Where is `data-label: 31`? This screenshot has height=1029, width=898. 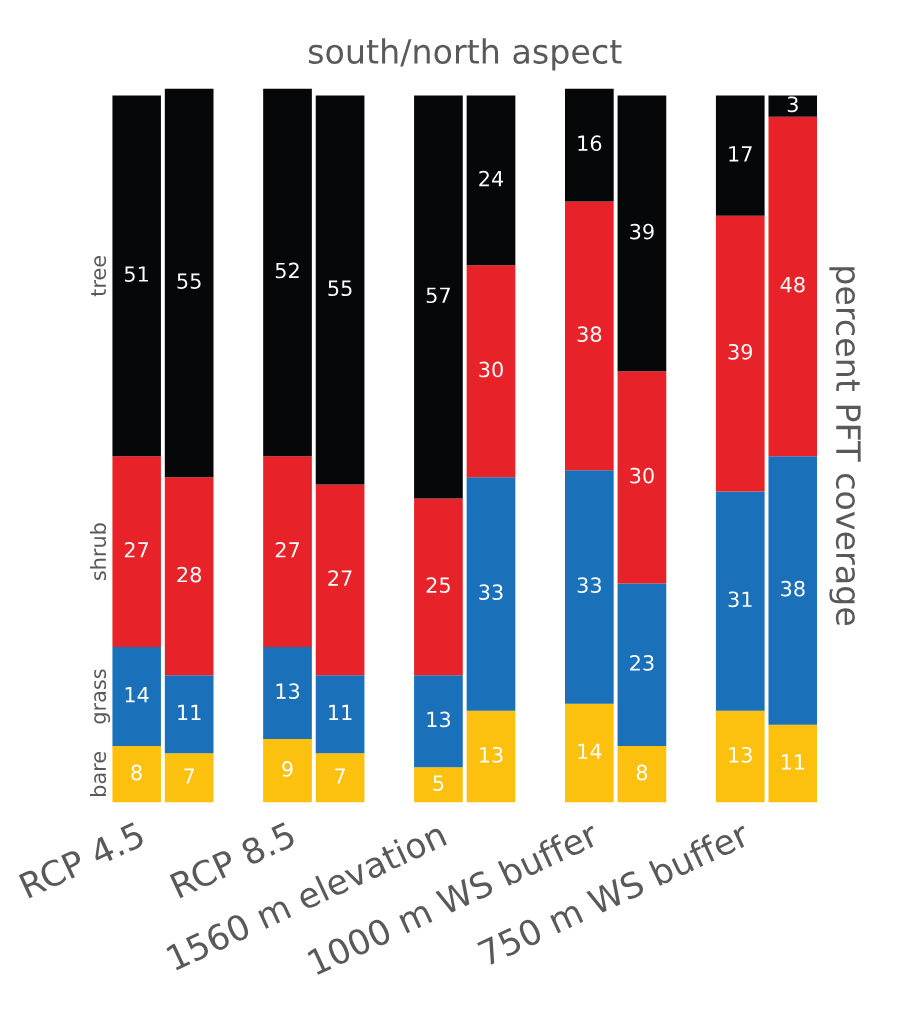 data-label: 31 is located at coordinates (740, 599).